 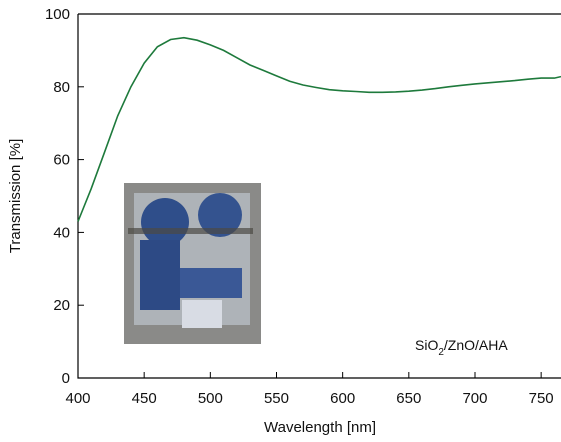 What do you see at coordinates (210, 398) in the screenshot?
I see `x-tick-label: 500` at bounding box center [210, 398].